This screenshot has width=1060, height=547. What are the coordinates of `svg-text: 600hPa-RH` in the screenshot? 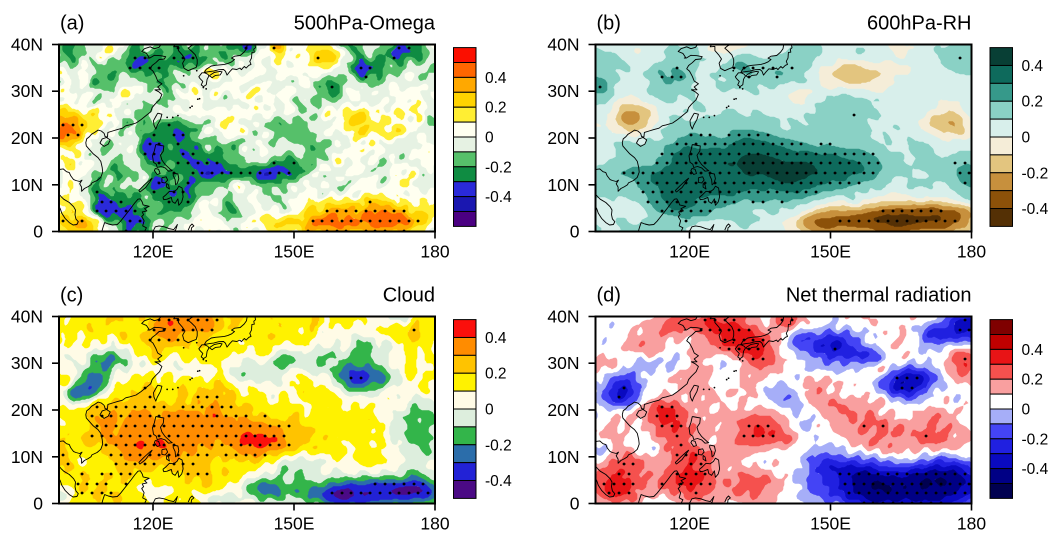 It's located at (919, 24).